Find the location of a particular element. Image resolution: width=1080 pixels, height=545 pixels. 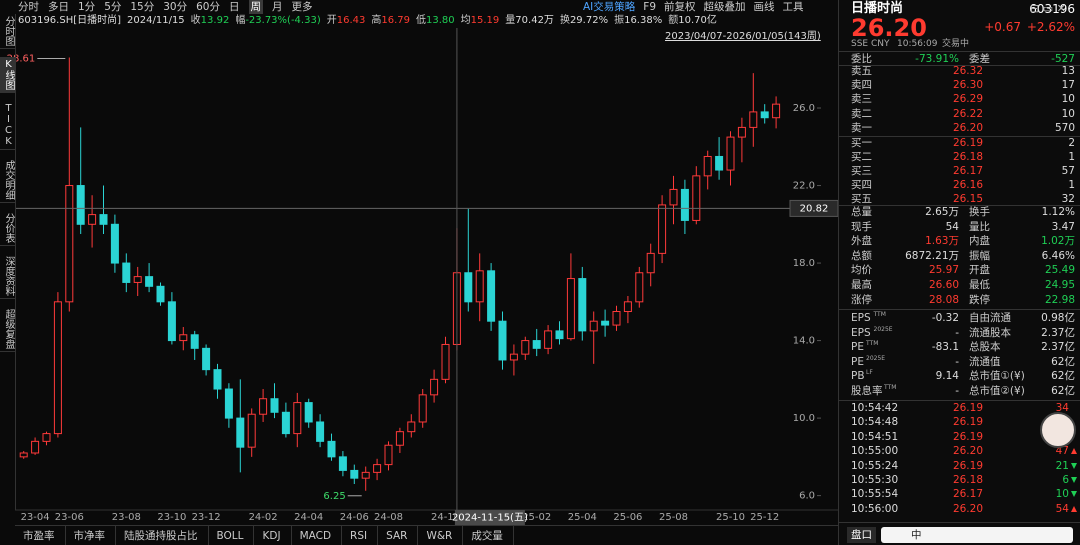

trade-volume: 47 is located at coordinates (1062, 451).